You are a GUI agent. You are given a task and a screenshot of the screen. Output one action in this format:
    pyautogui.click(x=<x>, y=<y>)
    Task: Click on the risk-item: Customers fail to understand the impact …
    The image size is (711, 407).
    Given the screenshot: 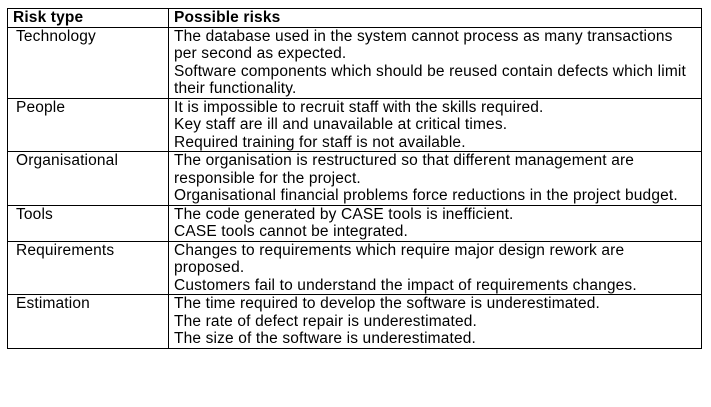 What is the action you would take?
    pyautogui.click(x=405, y=285)
    